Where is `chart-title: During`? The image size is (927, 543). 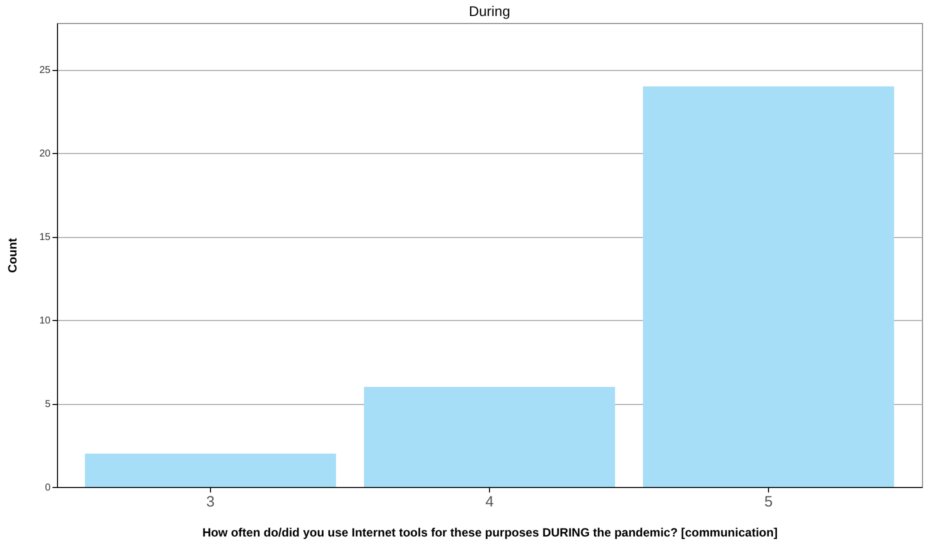 chart-title: During is located at coordinates (489, 11).